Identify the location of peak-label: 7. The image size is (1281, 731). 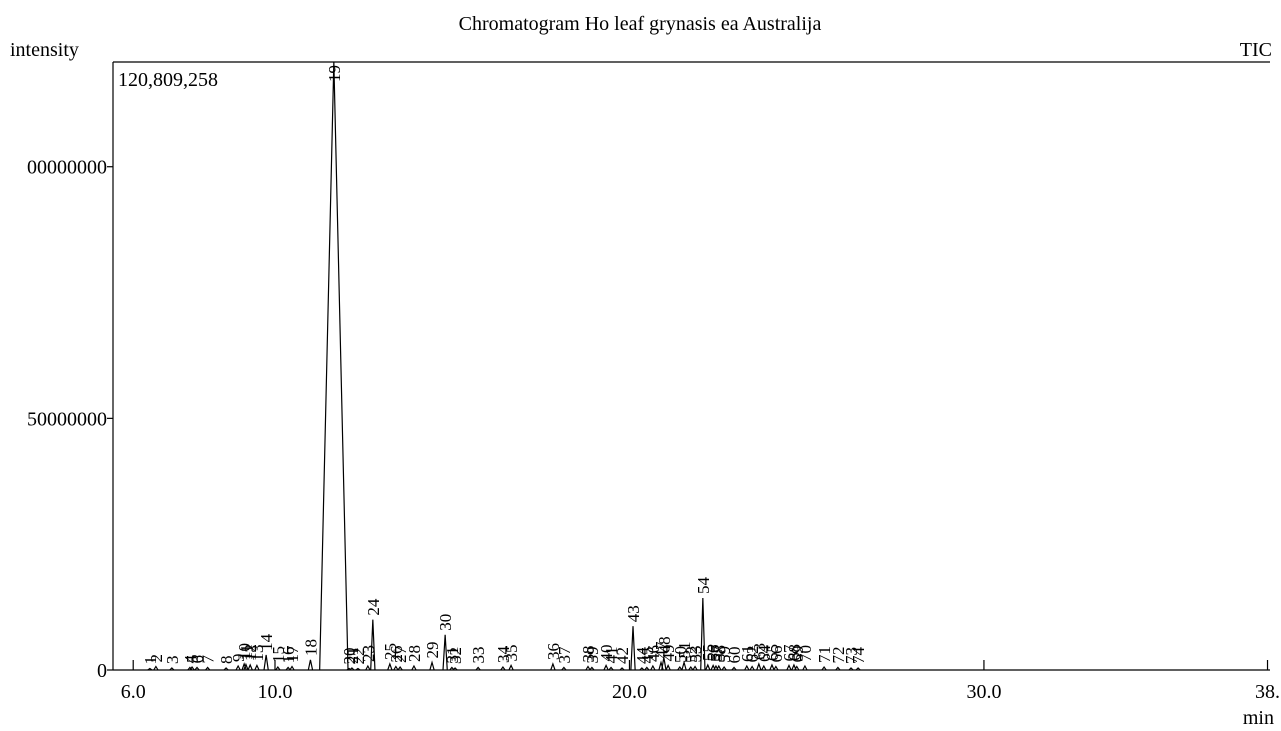
(208, 658).